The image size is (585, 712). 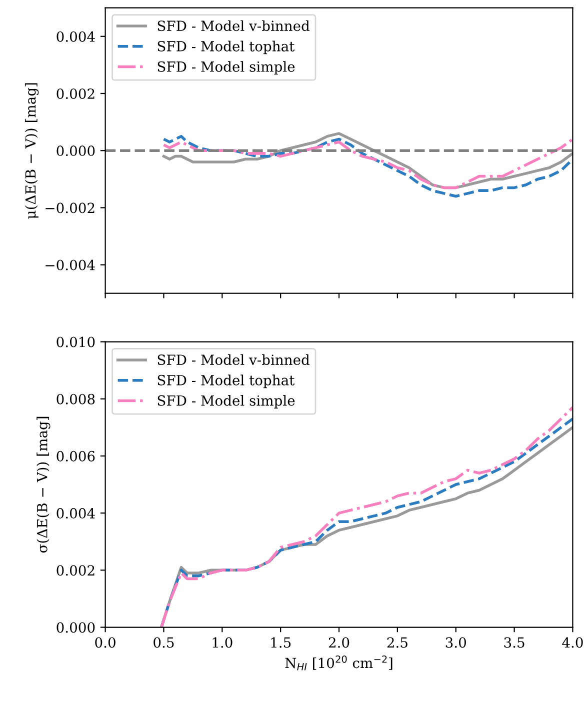 What do you see at coordinates (75, 456) in the screenshot?
I see `y-tick-label: 0.006` at bounding box center [75, 456].